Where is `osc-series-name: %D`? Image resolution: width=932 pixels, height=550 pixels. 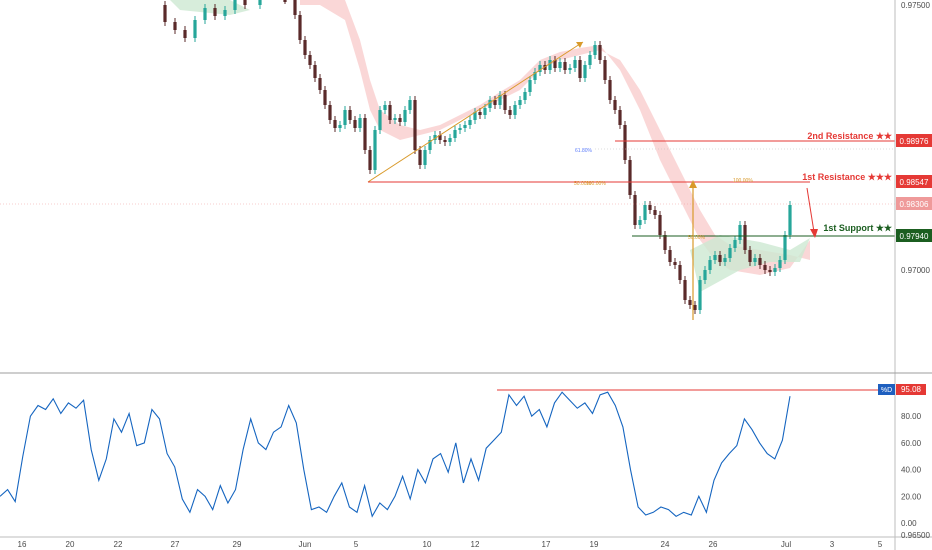
osc-series-name: %D is located at coordinates (886, 390).